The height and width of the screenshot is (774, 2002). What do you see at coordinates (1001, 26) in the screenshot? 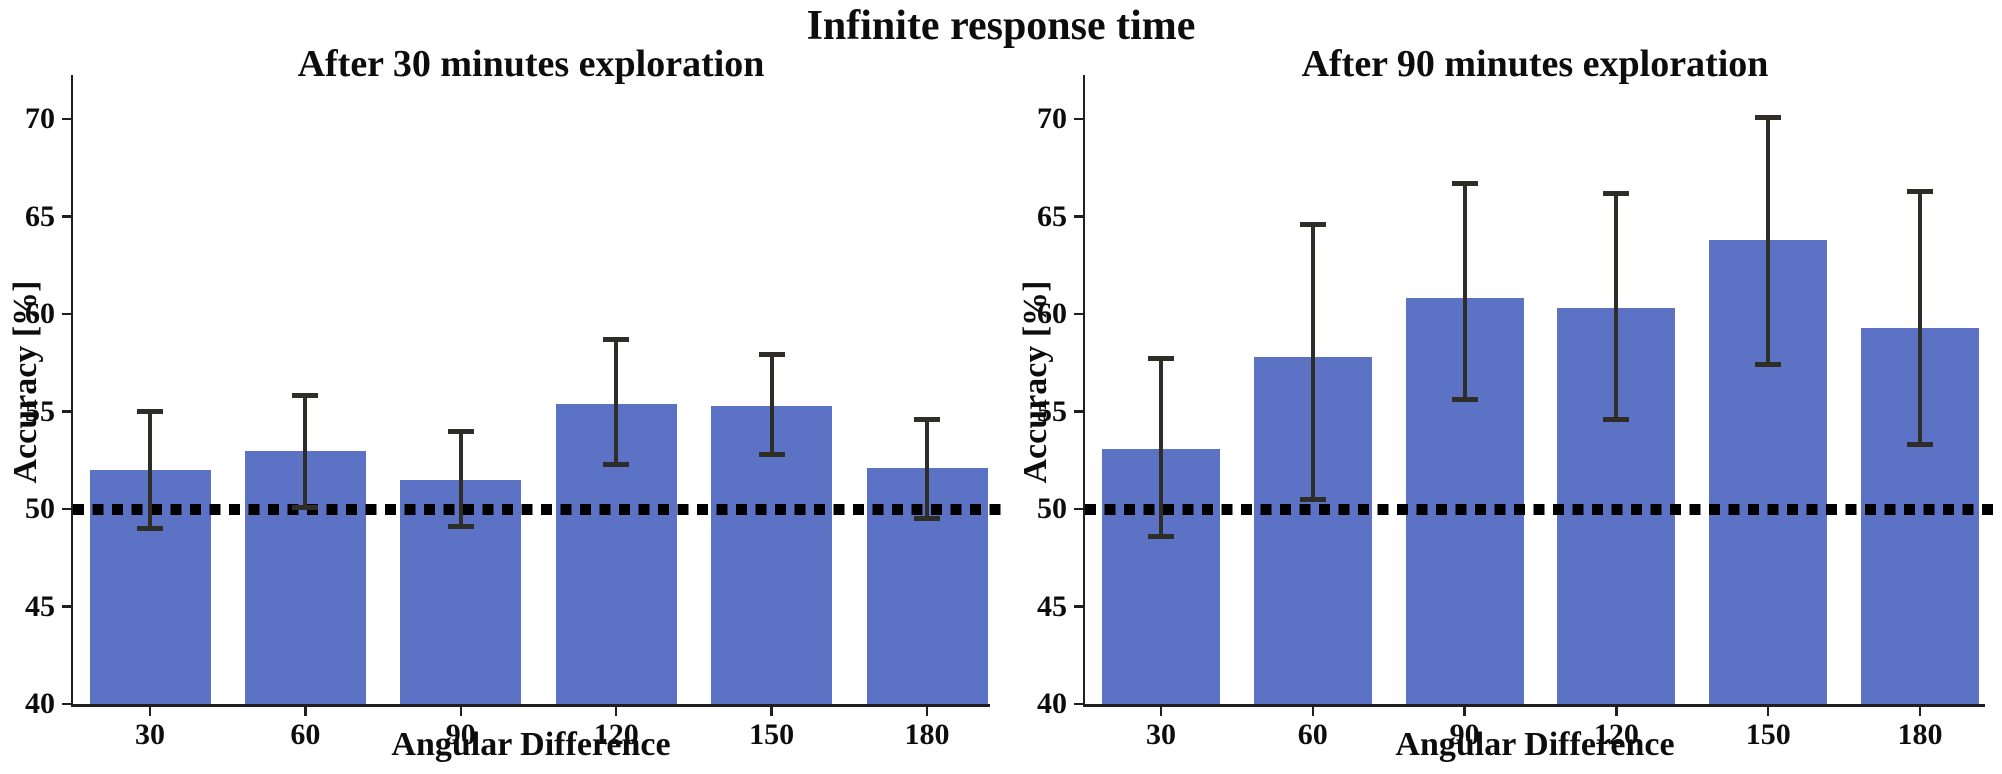
I see `figure-title: Infinite response time` at bounding box center [1001, 26].